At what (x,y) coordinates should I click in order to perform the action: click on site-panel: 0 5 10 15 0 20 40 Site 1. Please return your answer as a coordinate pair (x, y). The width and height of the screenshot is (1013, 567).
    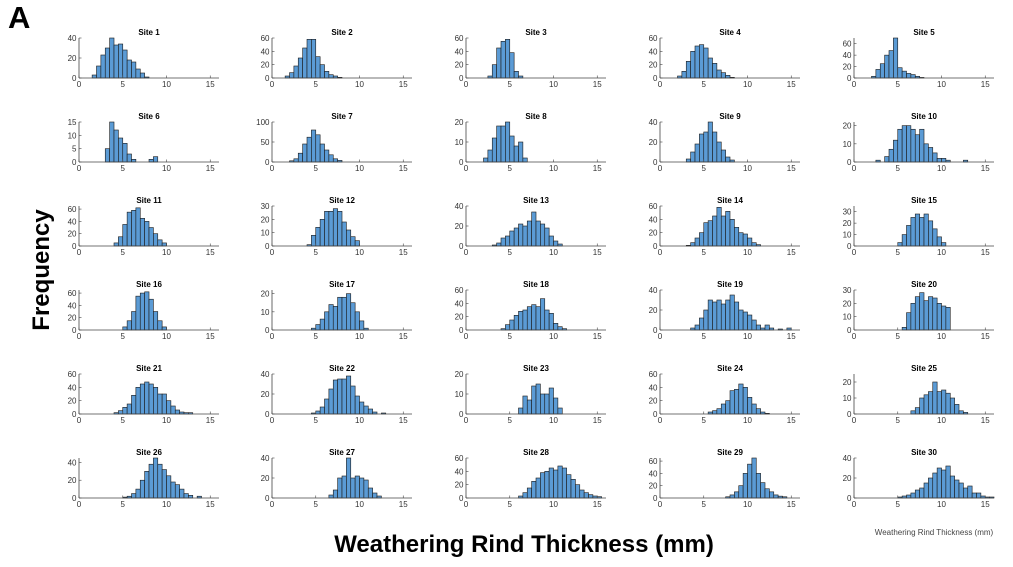
    Looking at the image, I should click on (143, 58).